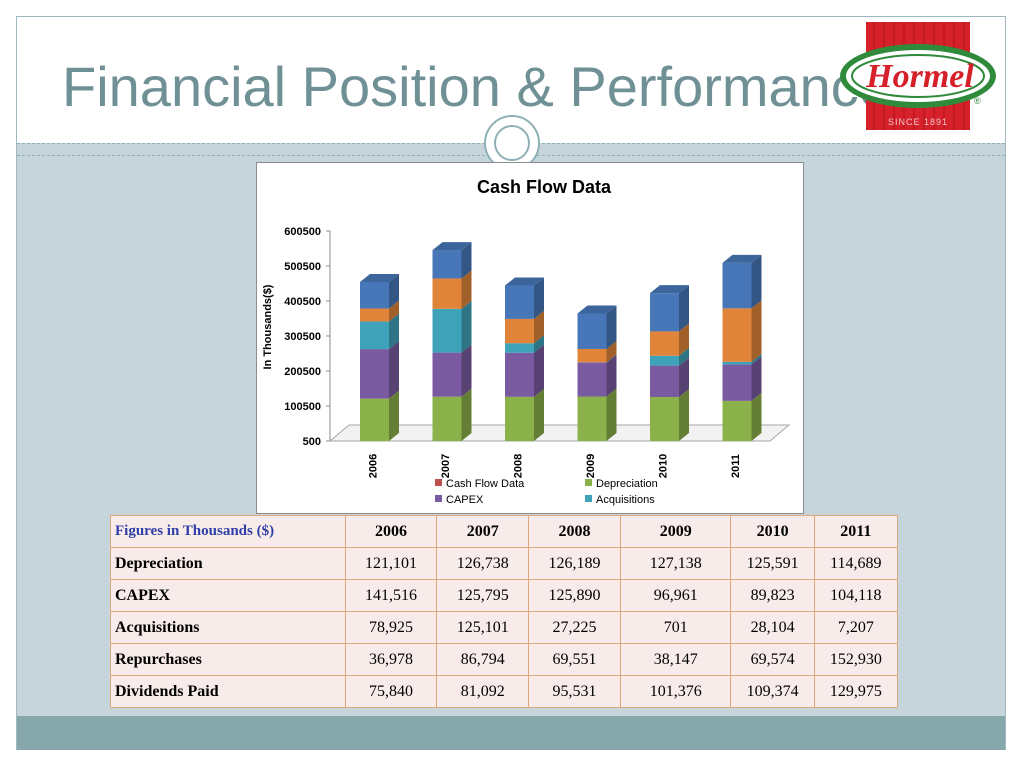 Image resolution: width=1024 pixels, height=768 pixels. Describe the element at coordinates (574, 691) in the screenshot. I see `table-cell: 95,531` at that location.